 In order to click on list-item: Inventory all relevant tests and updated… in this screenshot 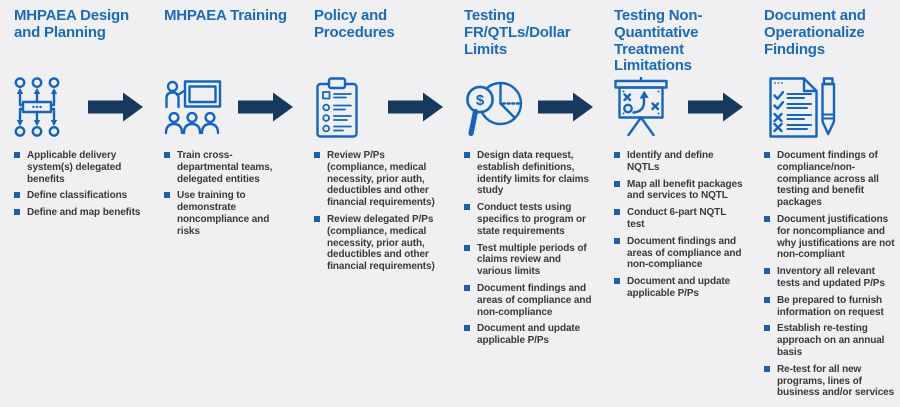, I will do `click(831, 278)`.